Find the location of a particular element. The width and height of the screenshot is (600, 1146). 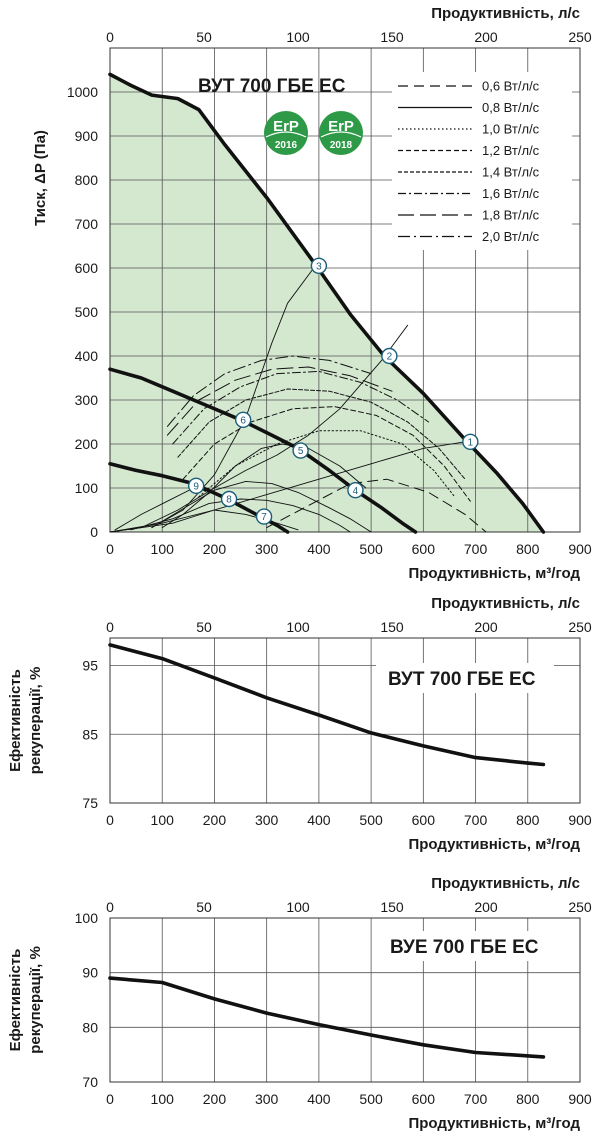

y-tick-label: 75 is located at coordinates (90, 803).